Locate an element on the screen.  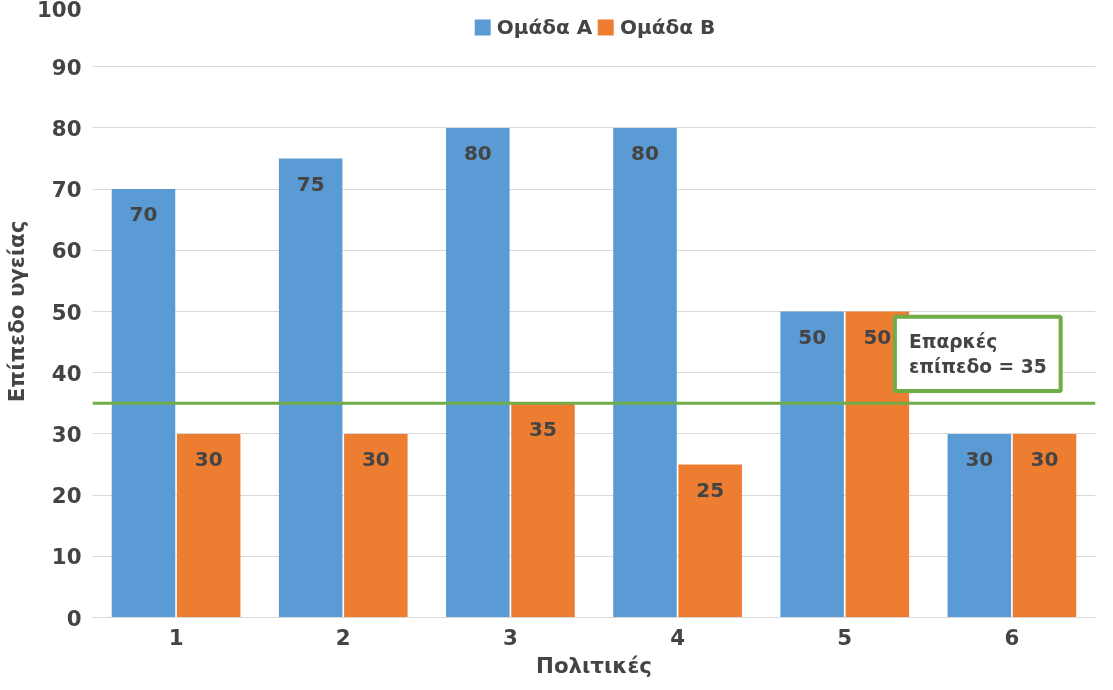
y-tick-label: 40 is located at coordinates (66, 373).